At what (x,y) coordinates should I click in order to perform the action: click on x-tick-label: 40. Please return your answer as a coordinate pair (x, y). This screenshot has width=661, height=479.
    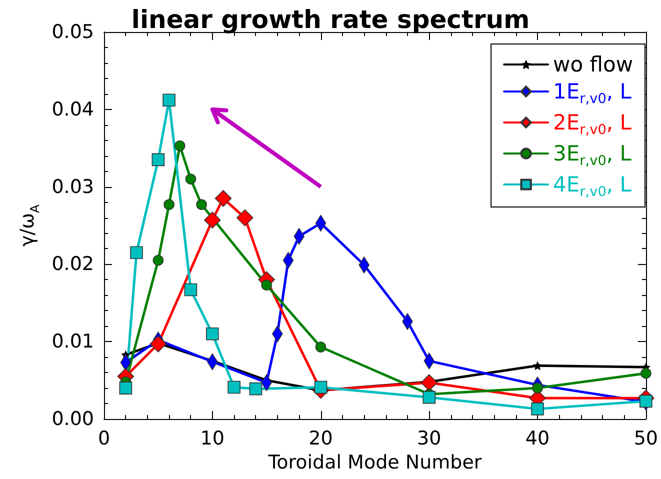
    Looking at the image, I should click on (537, 439).